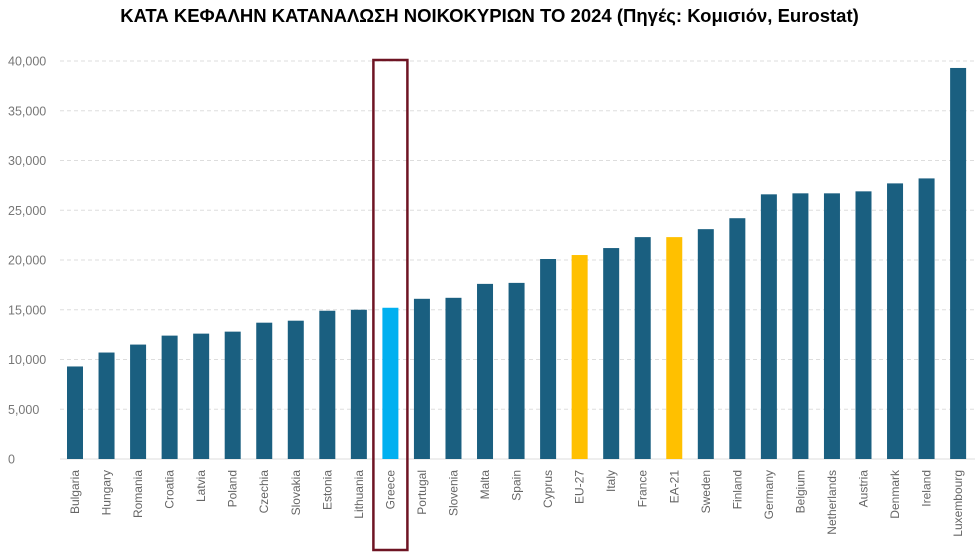 Image resolution: width=979 pixels, height=560 pixels. I want to click on x-tick-label: France, so click(643, 489).